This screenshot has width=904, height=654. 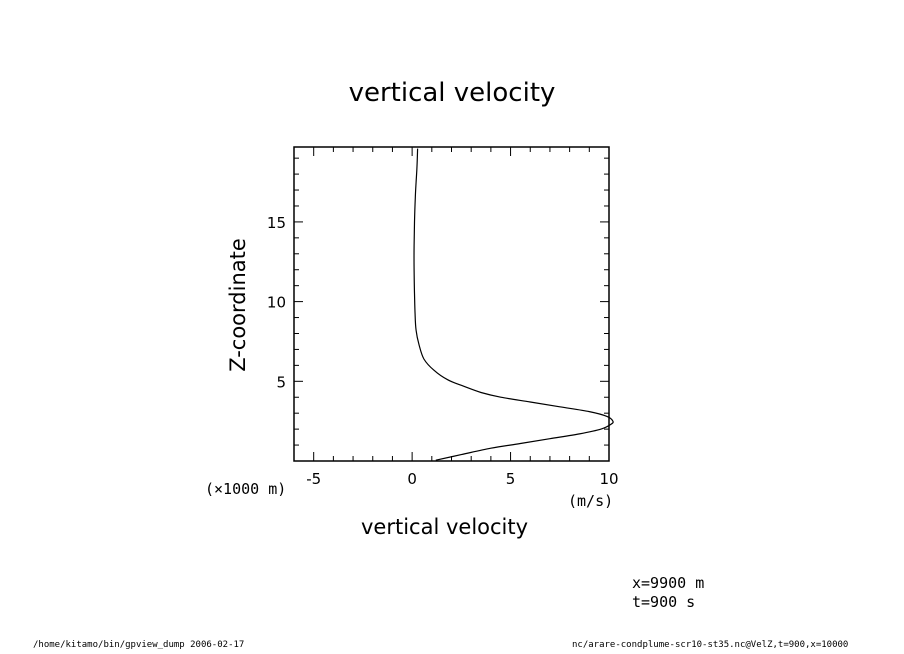 What do you see at coordinates (276, 223) in the screenshot?
I see `y-tick-label: 15` at bounding box center [276, 223].